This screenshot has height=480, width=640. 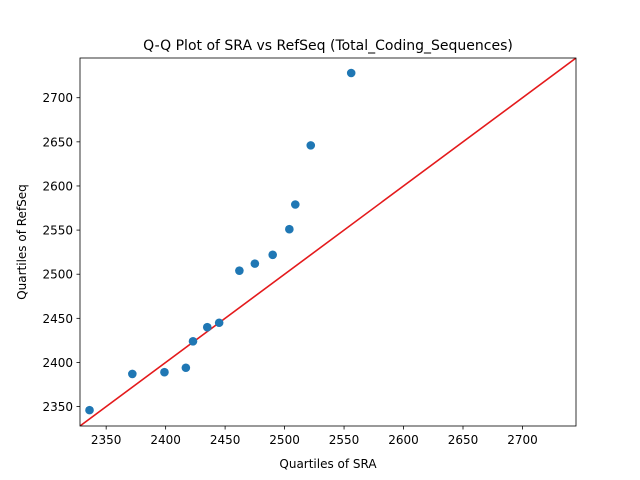 I want to click on y-tick-label: 2450, so click(x=57, y=319).